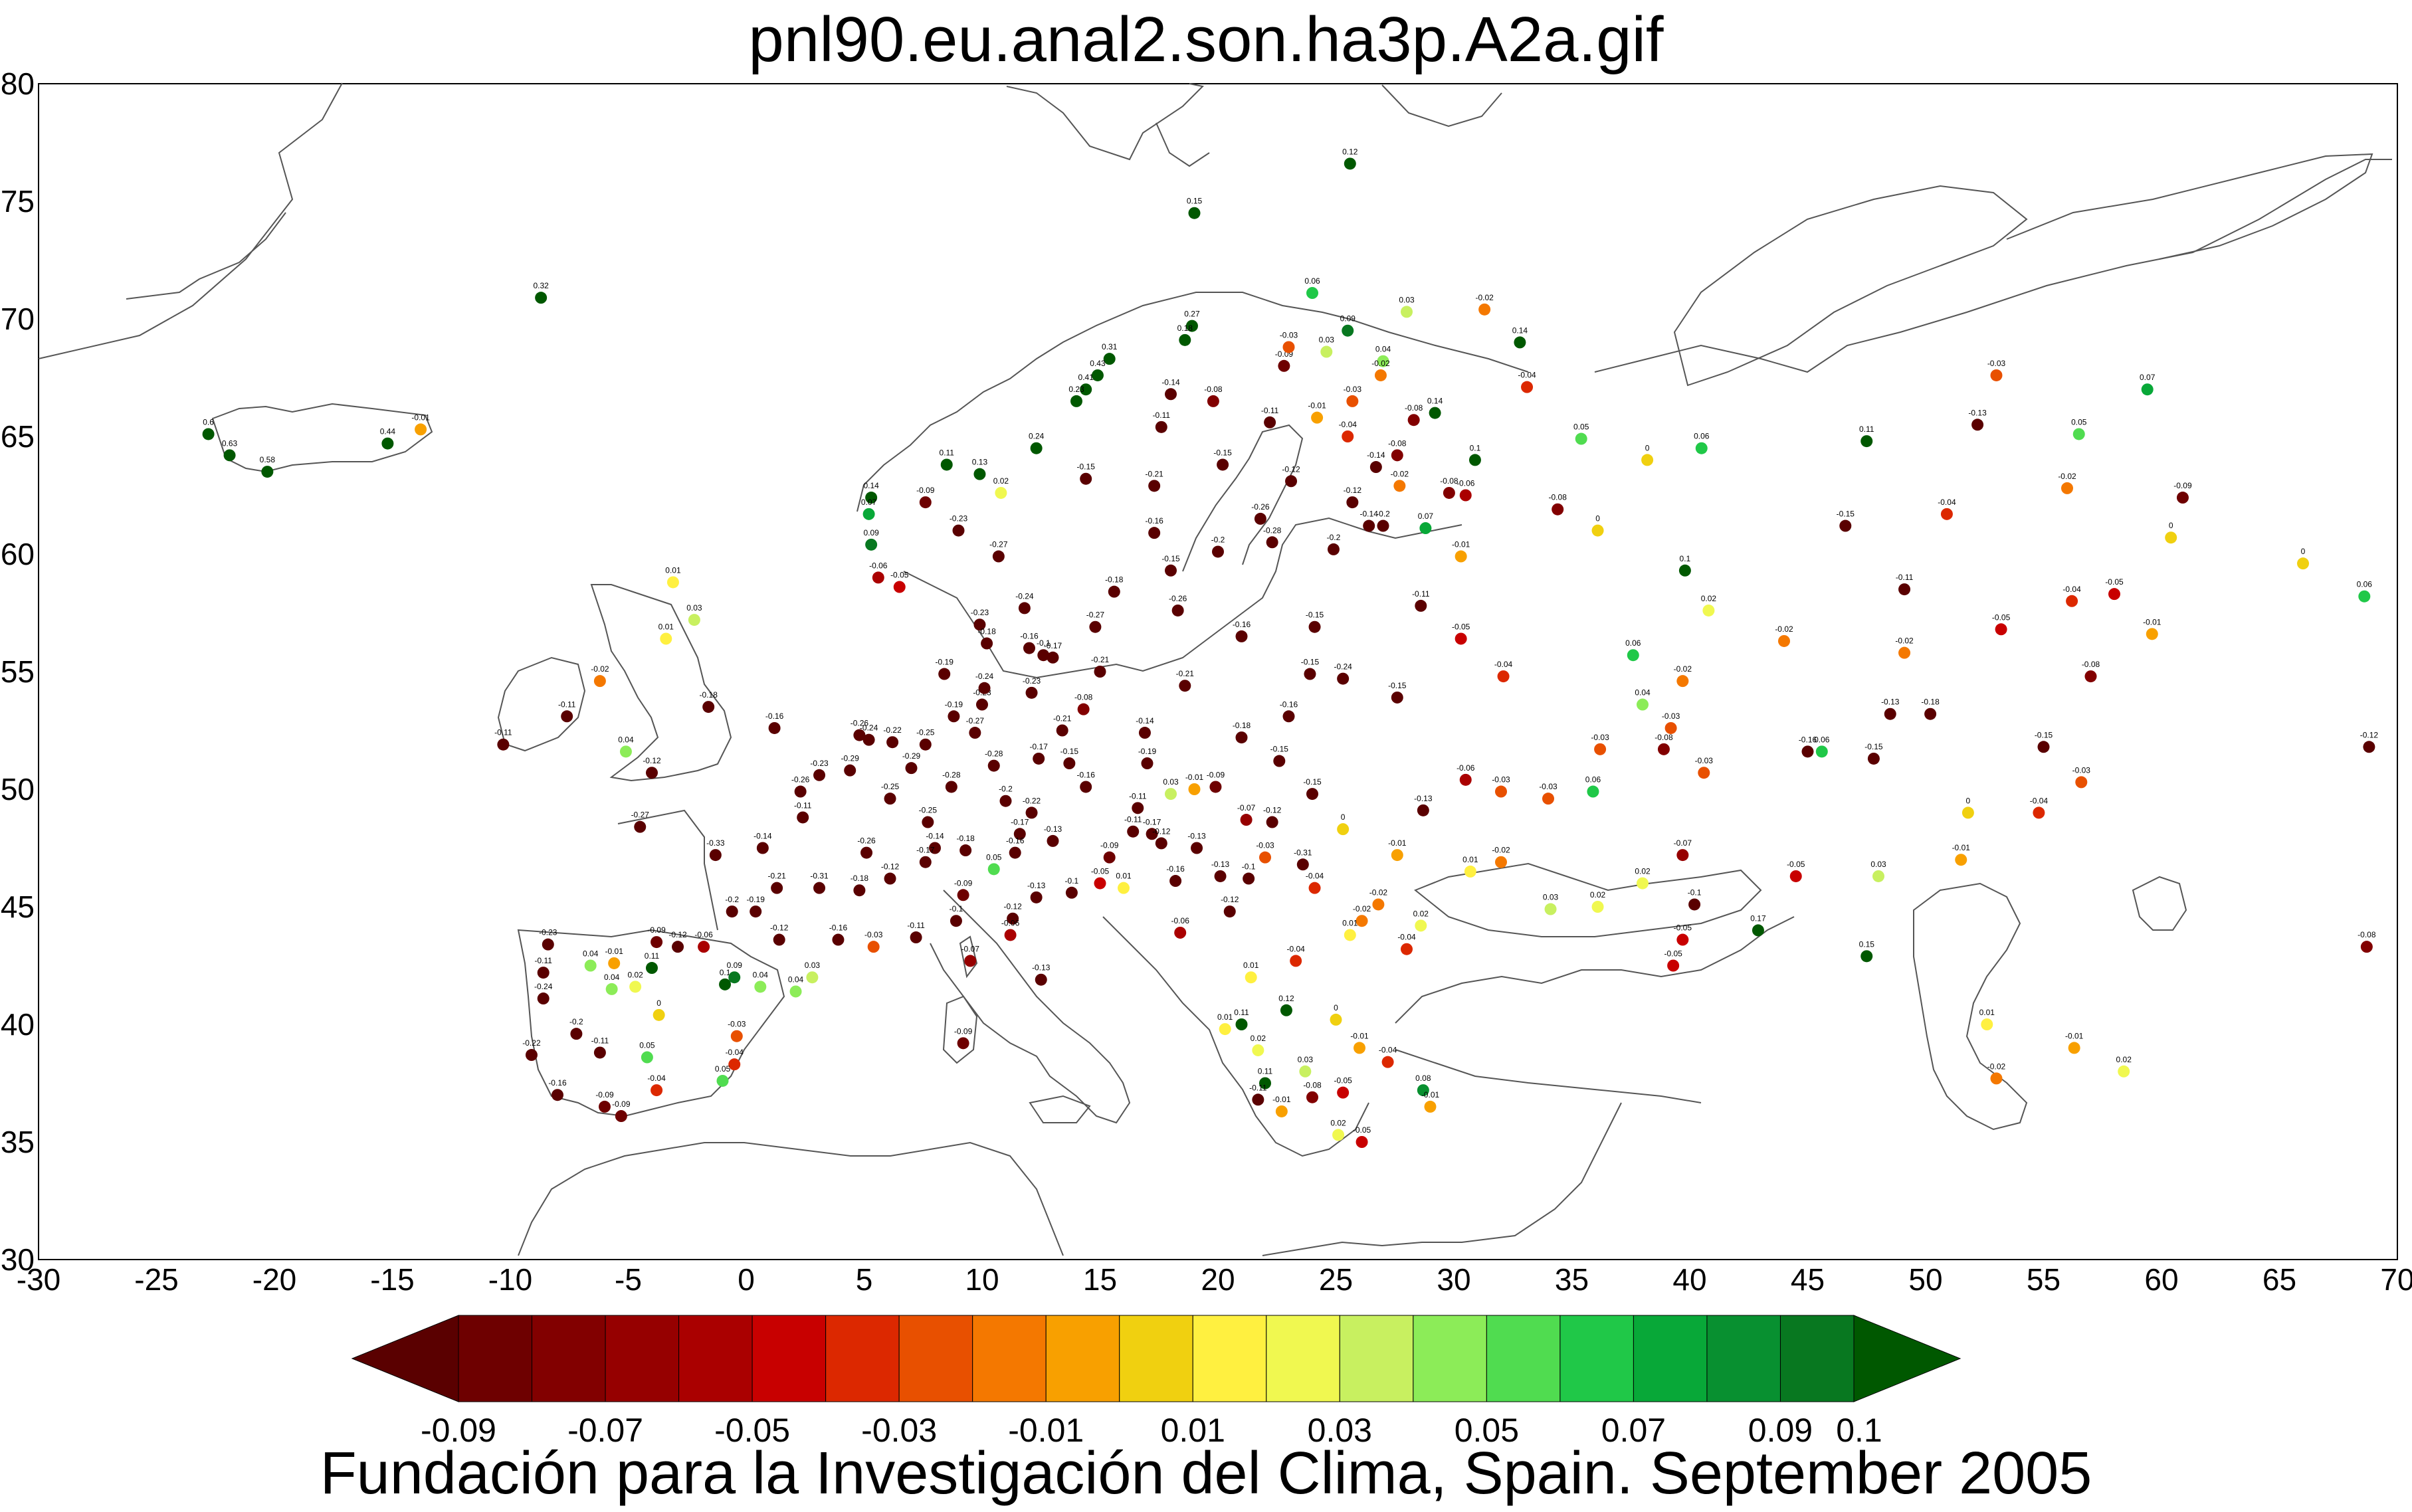 Image resolution: width=2412 pixels, height=1512 pixels. I want to click on station-value-label: 0, so click(1343, 817).